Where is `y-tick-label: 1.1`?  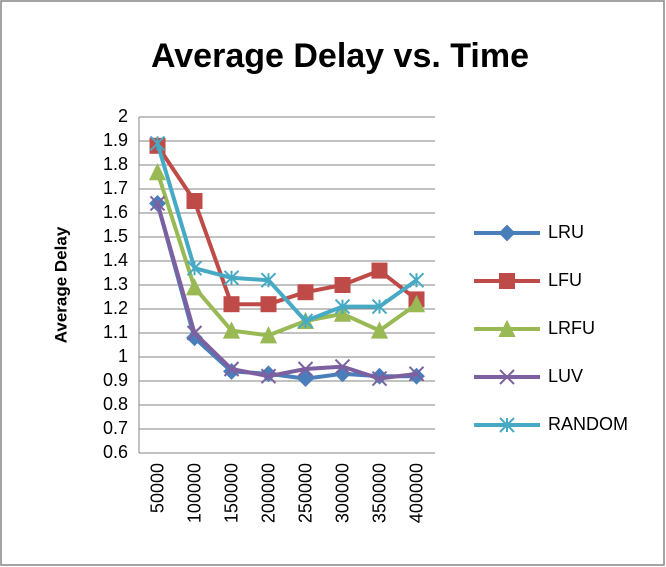
y-tick-label: 1.1 is located at coordinates (115, 332).